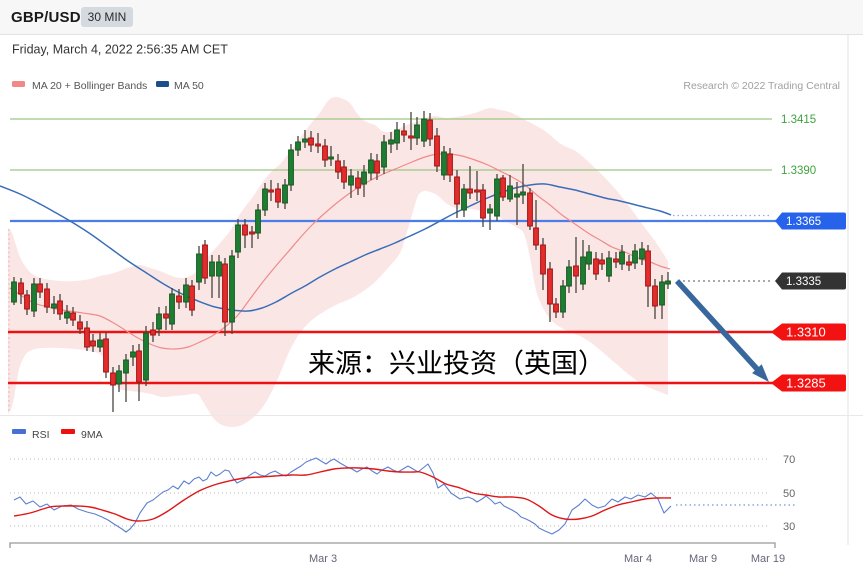 The width and height of the screenshot is (863, 572). What do you see at coordinates (806, 332) in the screenshot?
I see `svg-text: 1.3310` at bounding box center [806, 332].